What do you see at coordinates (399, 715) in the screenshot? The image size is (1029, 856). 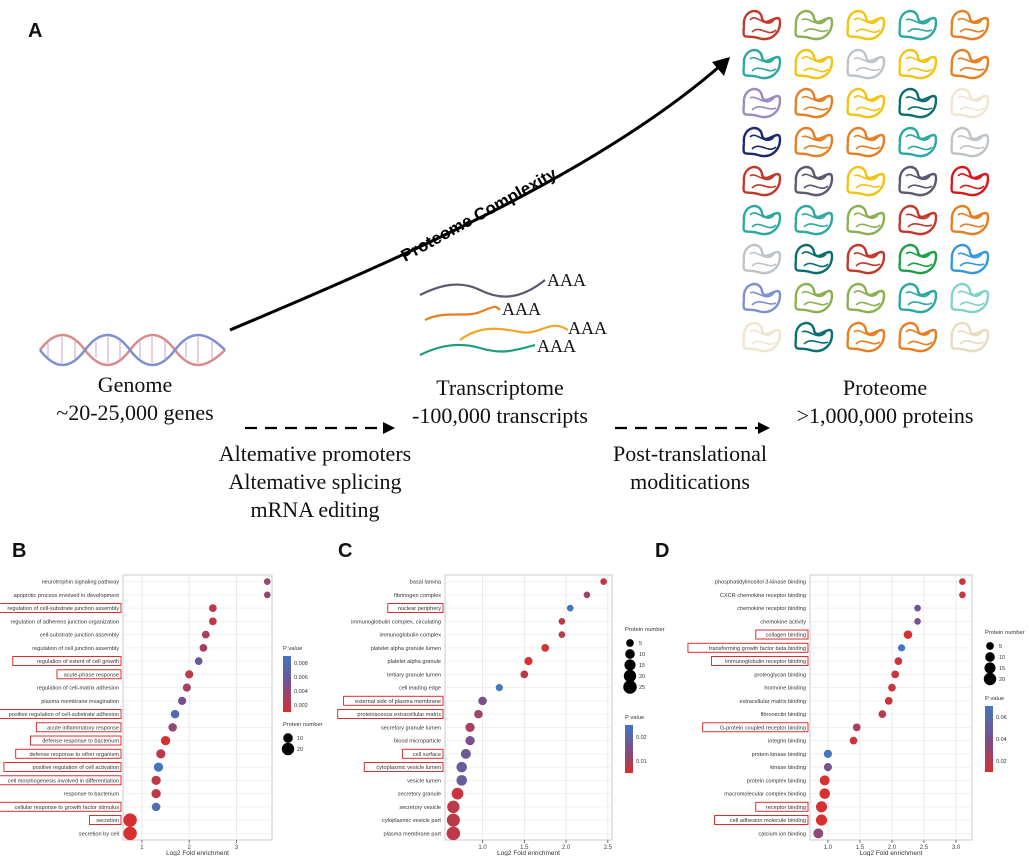 I see `term-label: proteinaceous extracellular matrix` at bounding box center [399, 715].